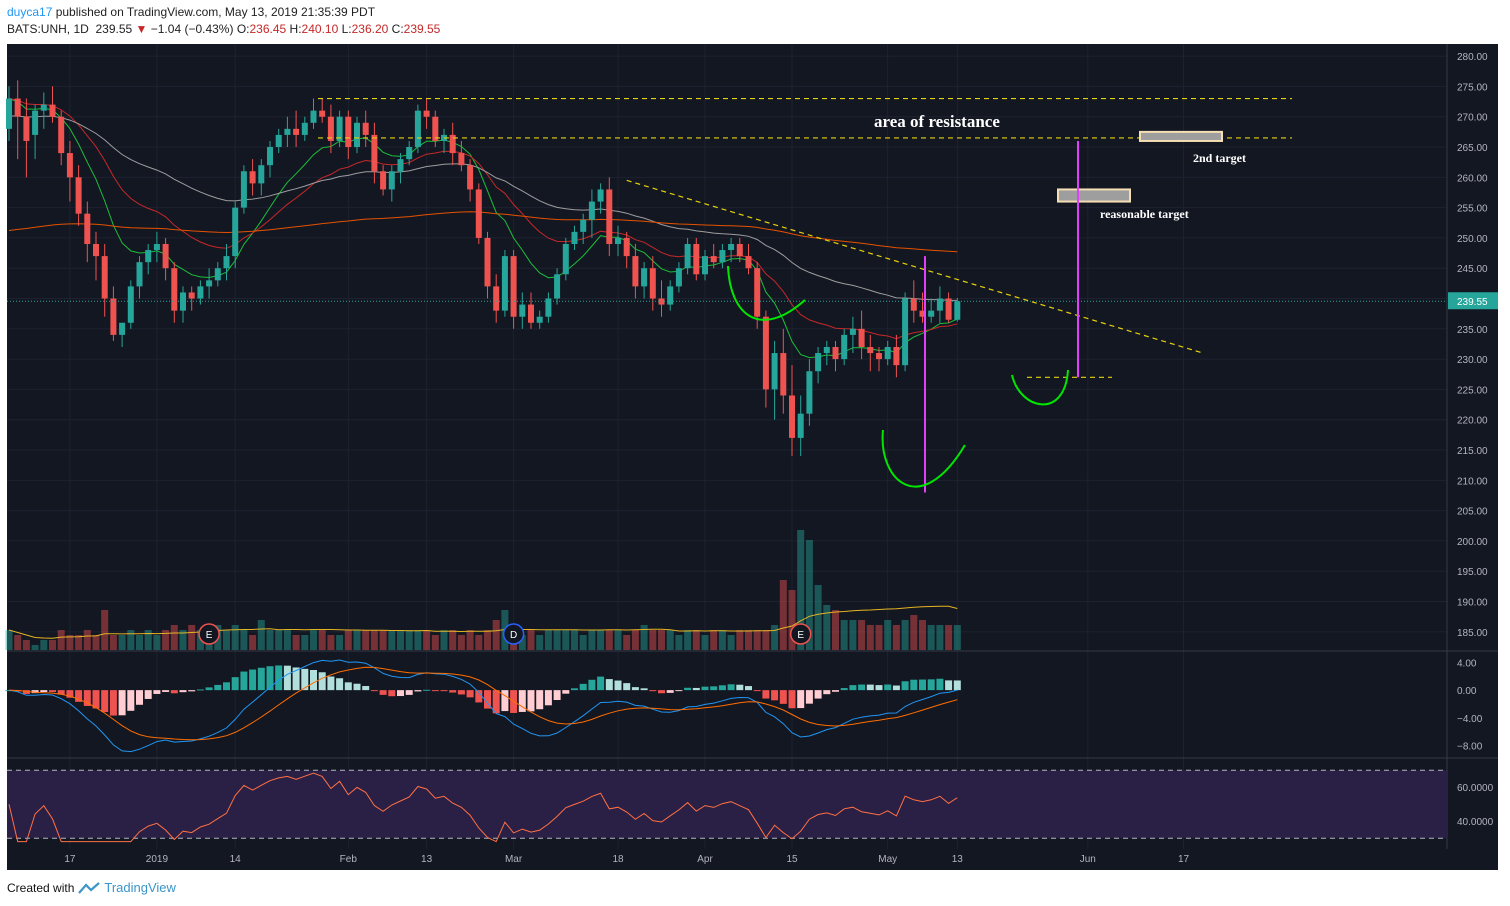 The height and width of the screenshot is (906, 1510). What do you see at coordinates (397, 29) in the screenshot?
I see `close-label: C:` at bounding box center [397, 29].